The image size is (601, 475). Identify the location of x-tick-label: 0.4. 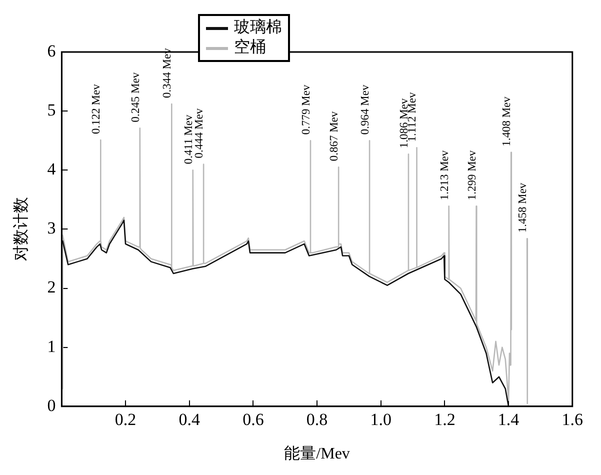
(189, 420).